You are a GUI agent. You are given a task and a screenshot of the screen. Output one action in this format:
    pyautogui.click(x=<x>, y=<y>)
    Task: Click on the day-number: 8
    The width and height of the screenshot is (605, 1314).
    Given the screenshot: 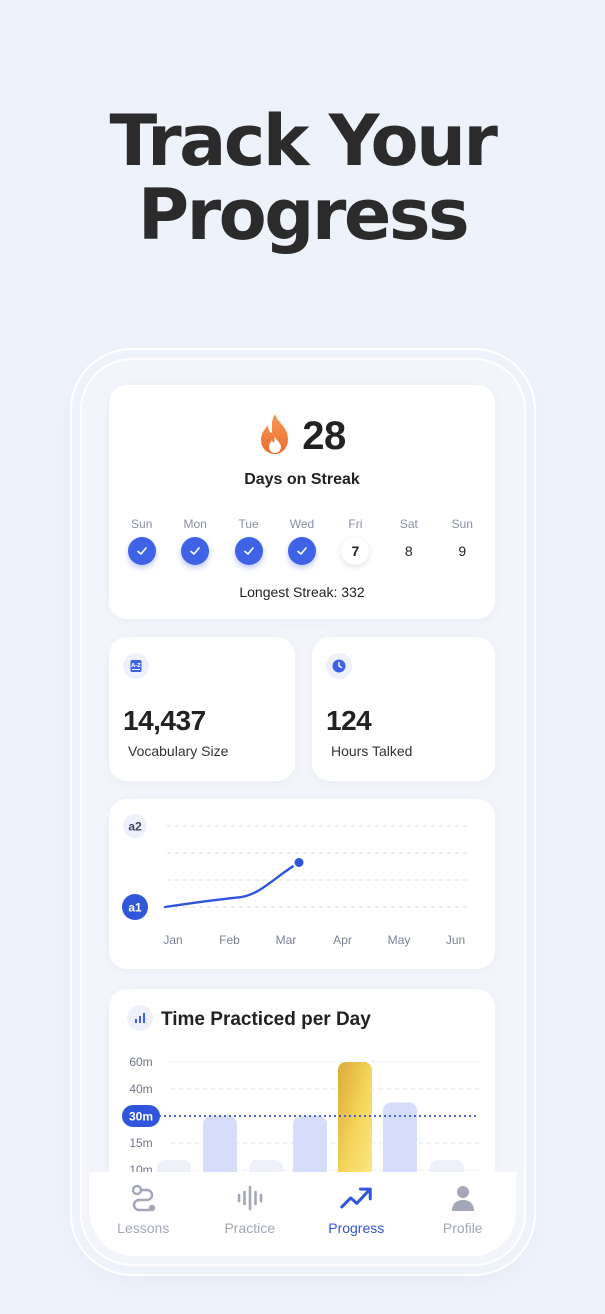 What is the action you would take?
    pyautogui.click(x=408, y=551)
    